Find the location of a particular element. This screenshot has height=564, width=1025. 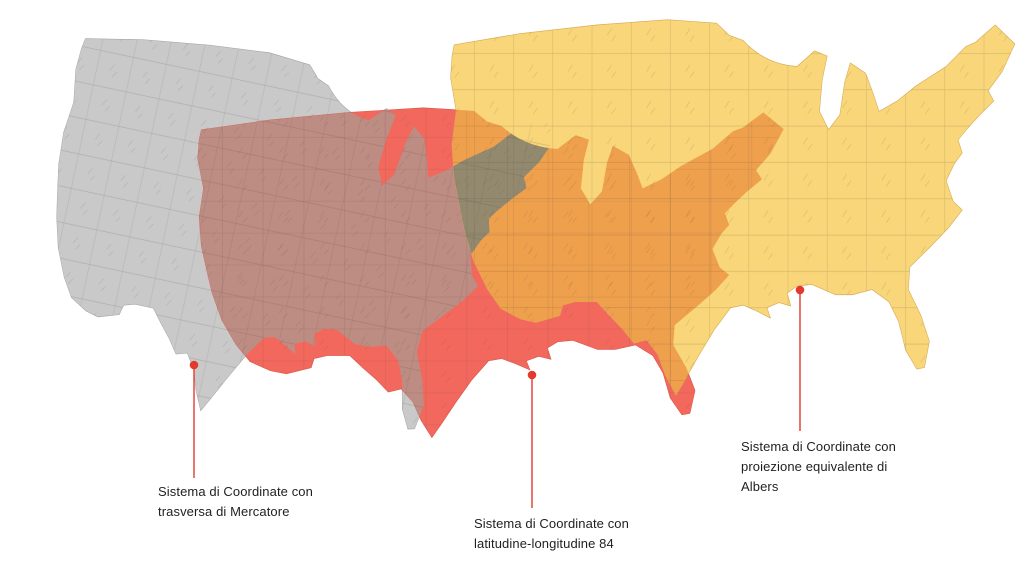

callout-text-line: latitudine-longitudine 84 is located at coordinates (544, 544).